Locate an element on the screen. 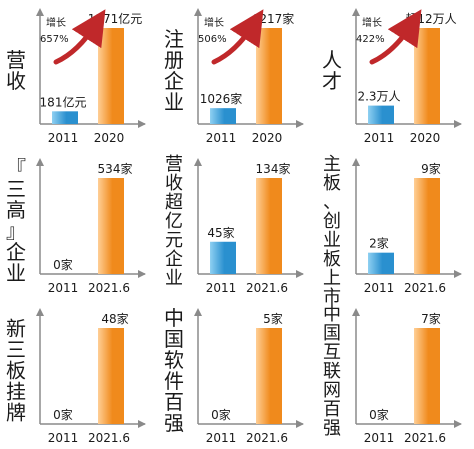 The width and height of the screenshot is (474, 449). panel-6: 主板、创业板上市 2家 2011 9家 2021.6 is located at coordinates (392, 231).